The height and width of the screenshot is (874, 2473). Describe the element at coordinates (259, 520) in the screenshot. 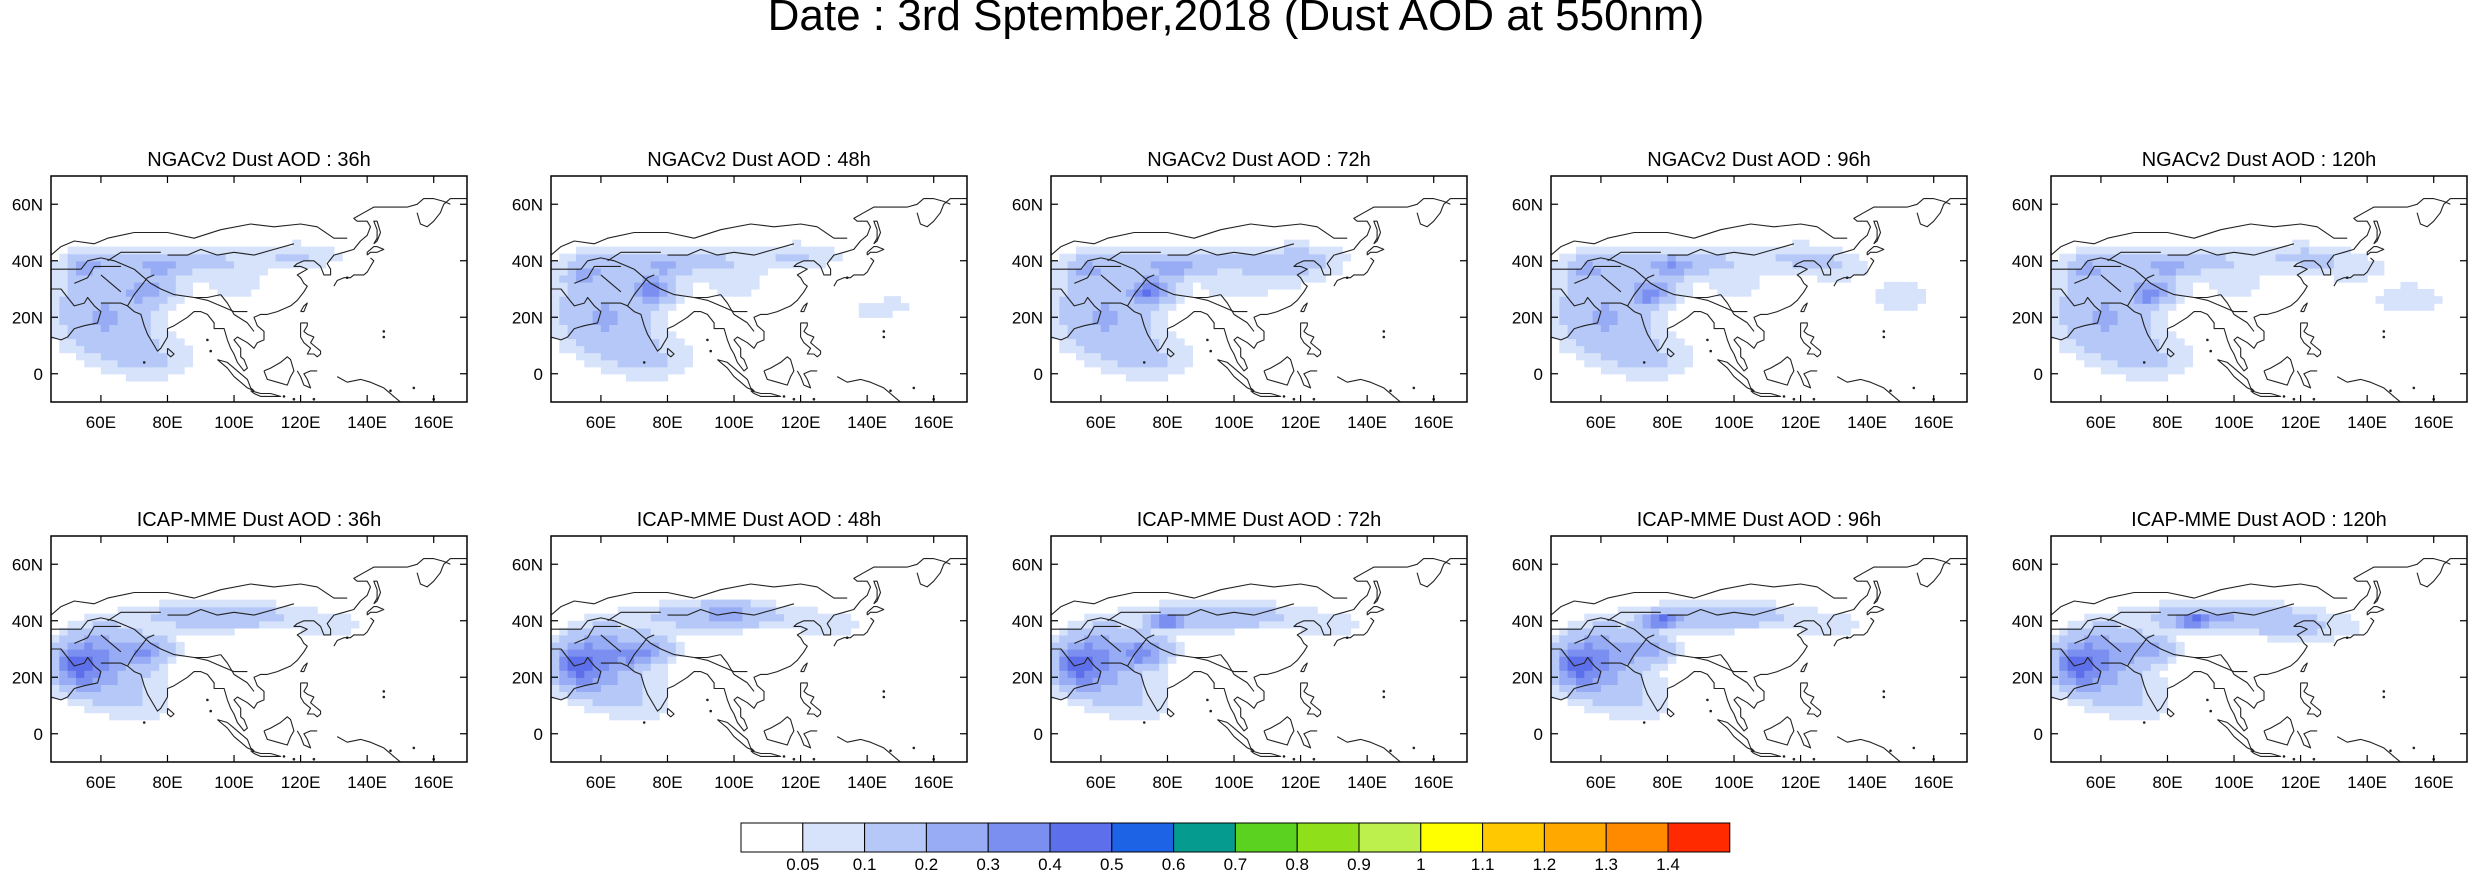

I see `panel-title: ICAP-MME Dust AOD : 36h` at that location.